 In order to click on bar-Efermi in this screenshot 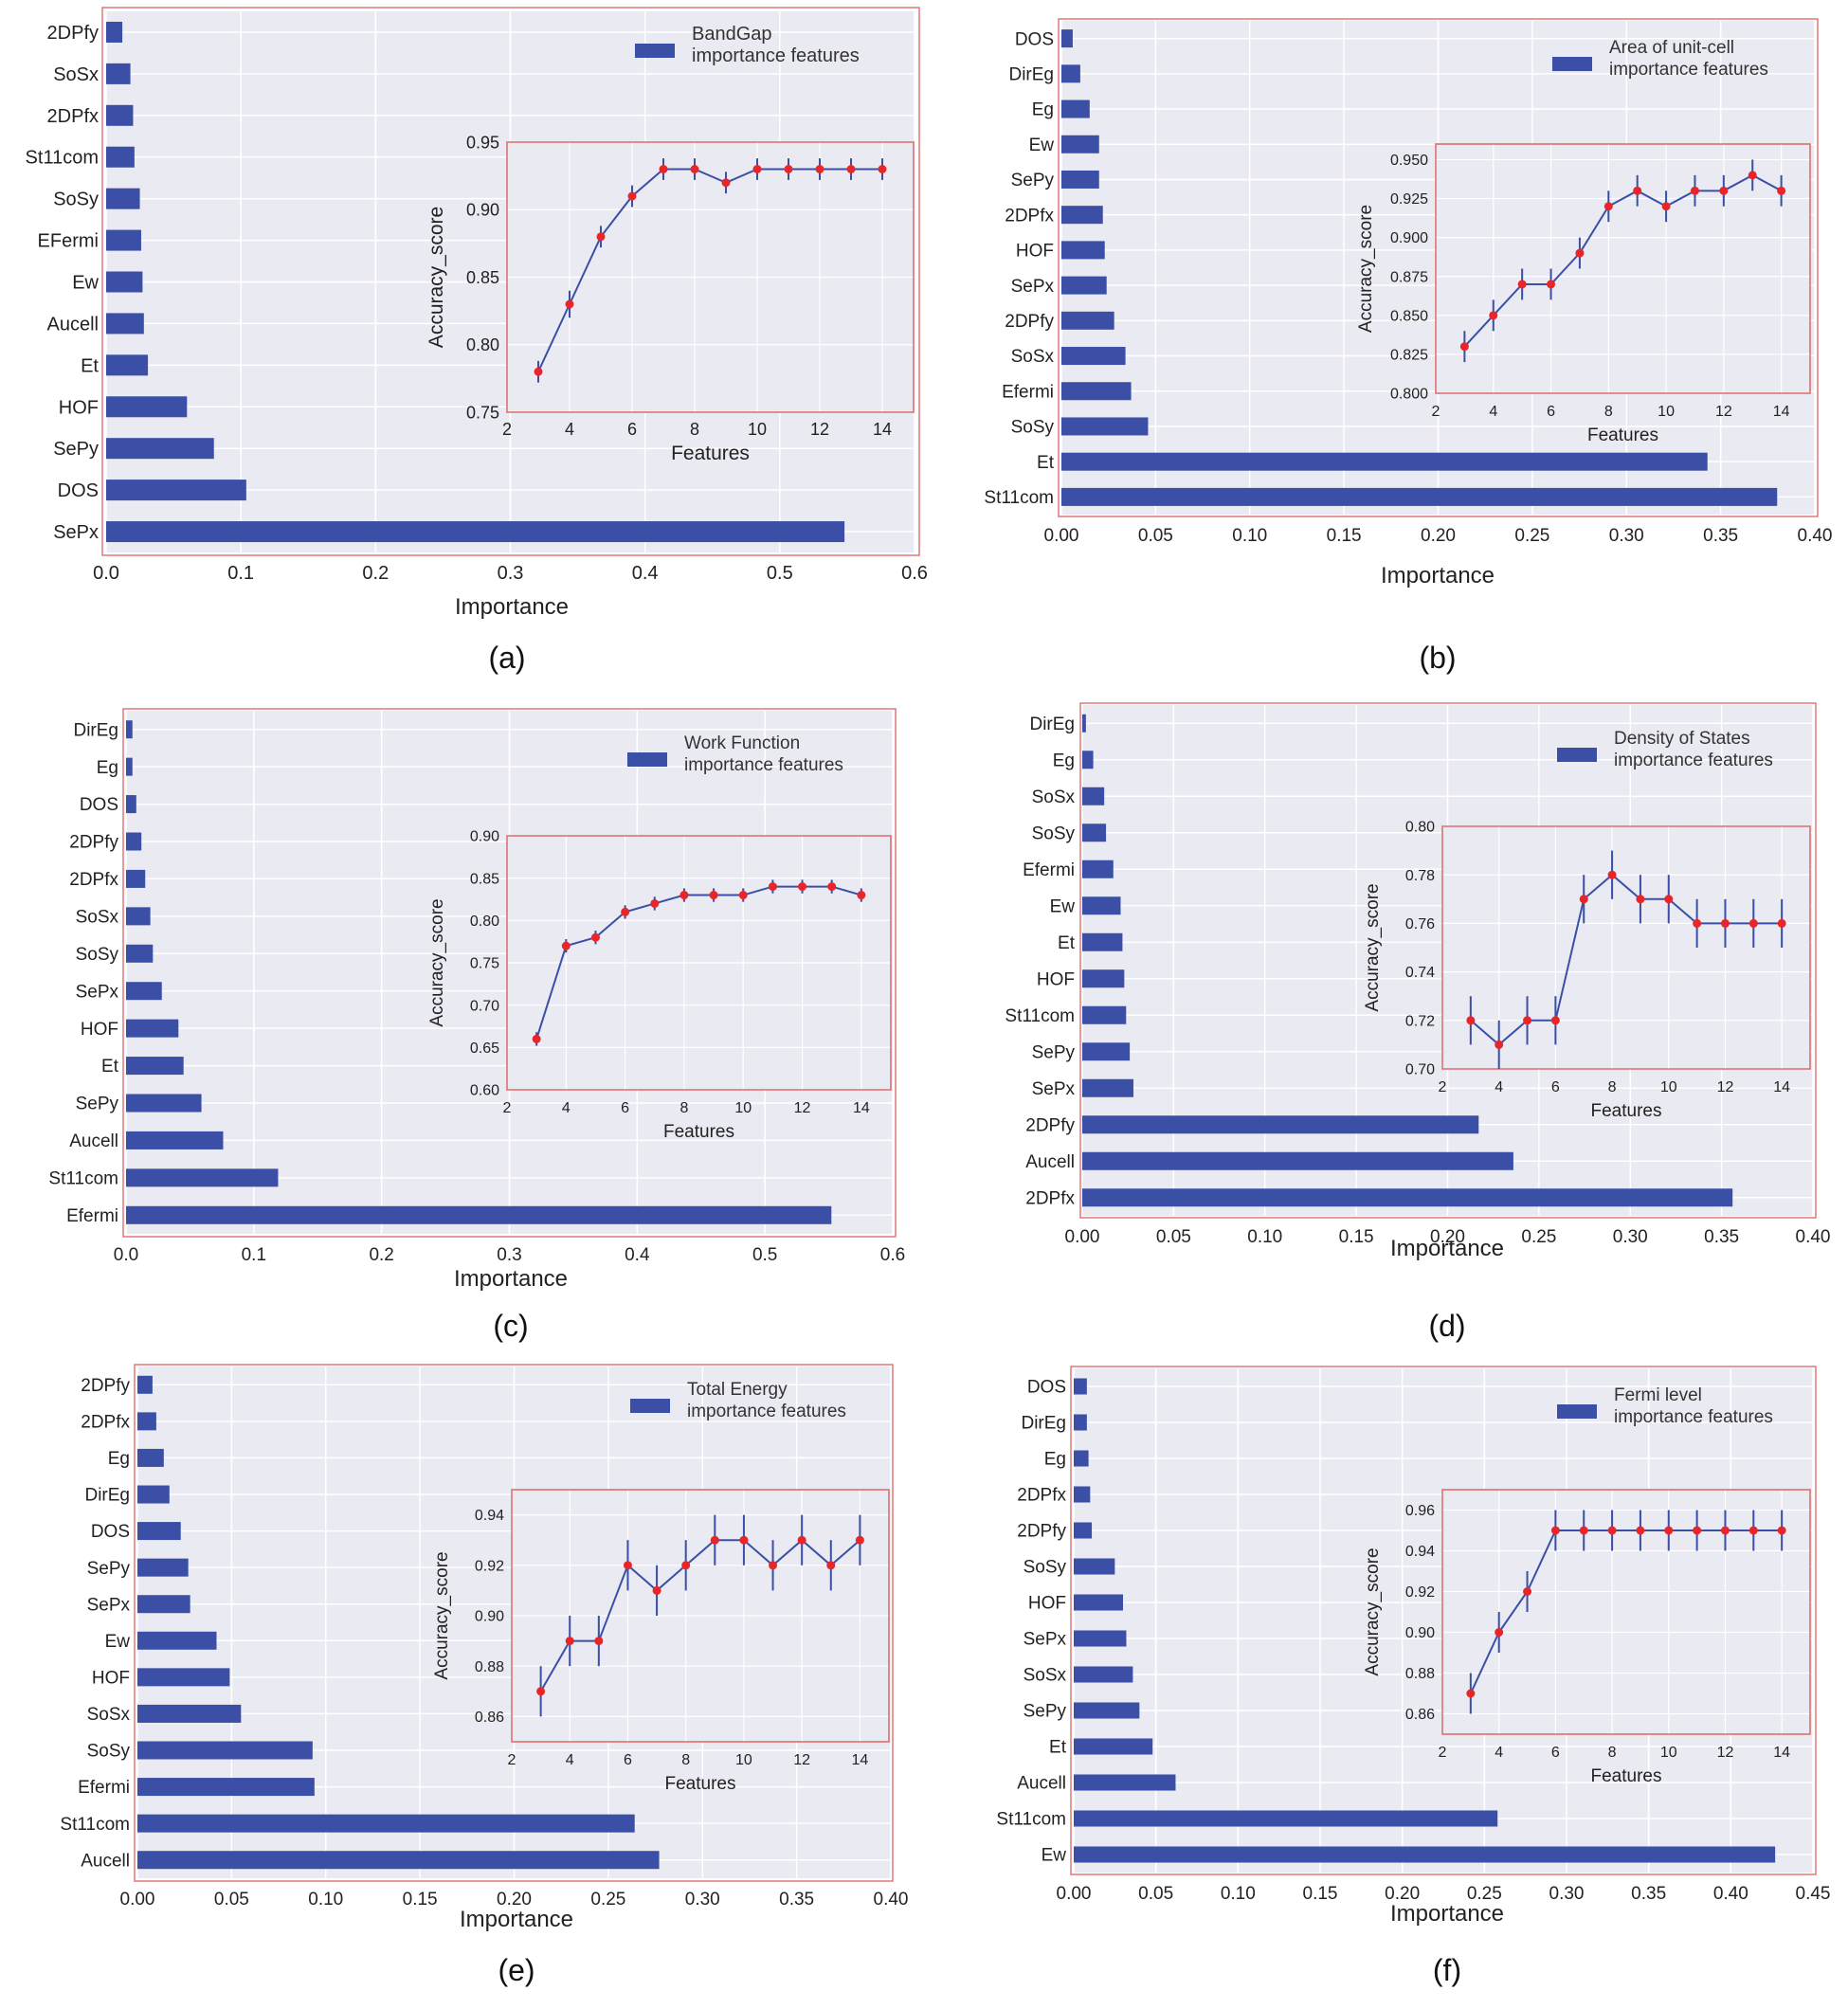, I will do `click(226, 1787)`.